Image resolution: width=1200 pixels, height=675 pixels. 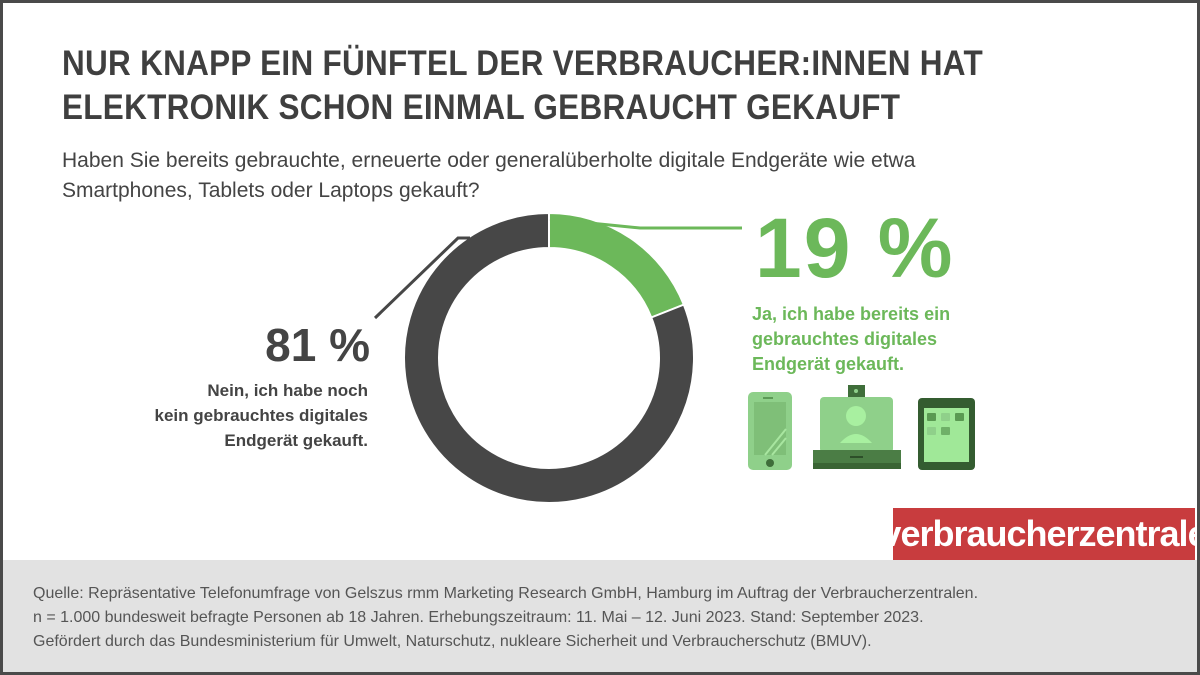 What do you see at coordinates (645, 223) in the screenshot?
I see `leader-line-yes` at bounding box center [645, 223].